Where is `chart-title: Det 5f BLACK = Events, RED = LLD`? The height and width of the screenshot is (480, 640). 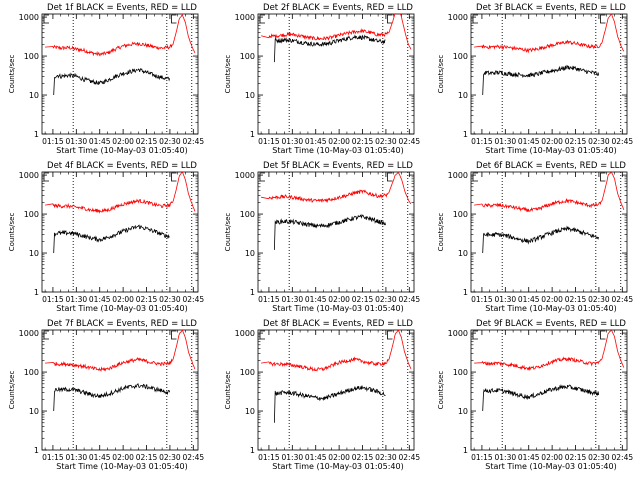
chart-title: Det 5f BLACK = Events, RED = LLD is located at coordinates (338, 166).